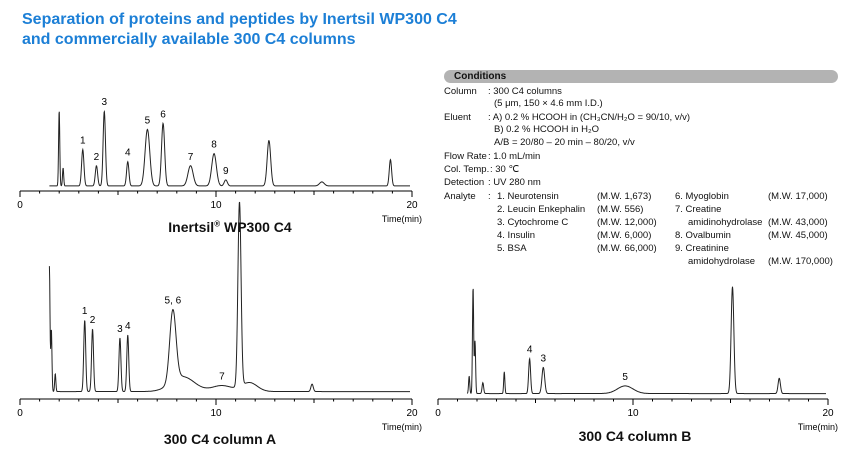  Describe the element at coordinates (220, 439) in the screenshot. I see `chart-title-column-a: 300 C4 column A` at that location.